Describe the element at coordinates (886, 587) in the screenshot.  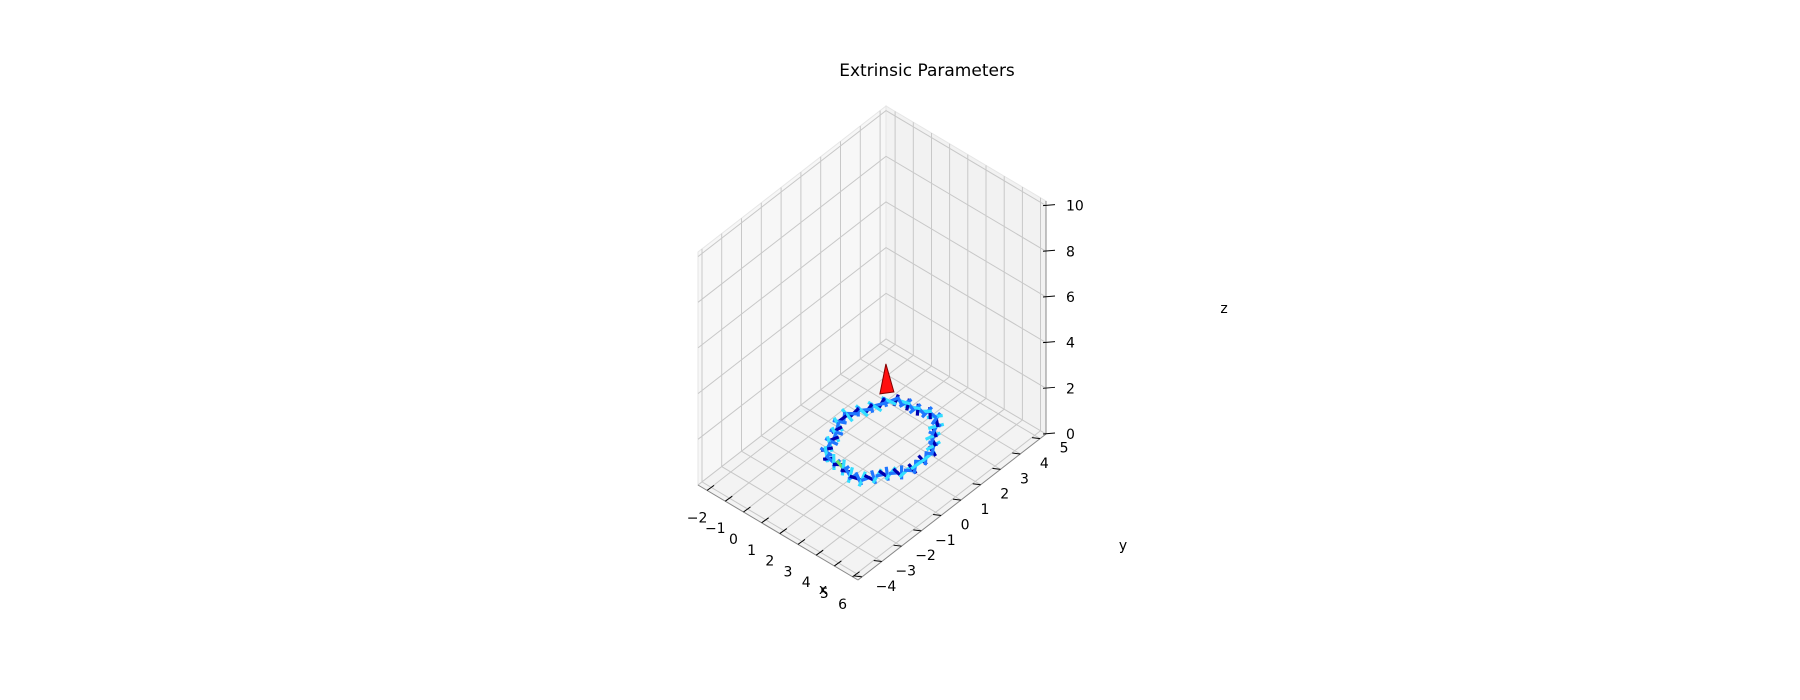
I see `y-tick-label: −4` at that location.